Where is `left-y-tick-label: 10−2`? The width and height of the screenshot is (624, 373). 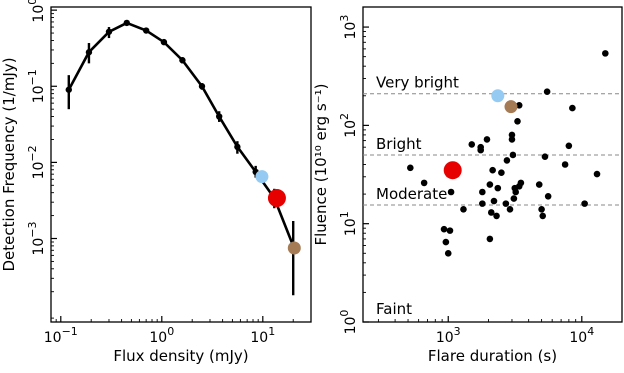 left-y-tick-label: 10−2 is located at coordinates (36, 162).